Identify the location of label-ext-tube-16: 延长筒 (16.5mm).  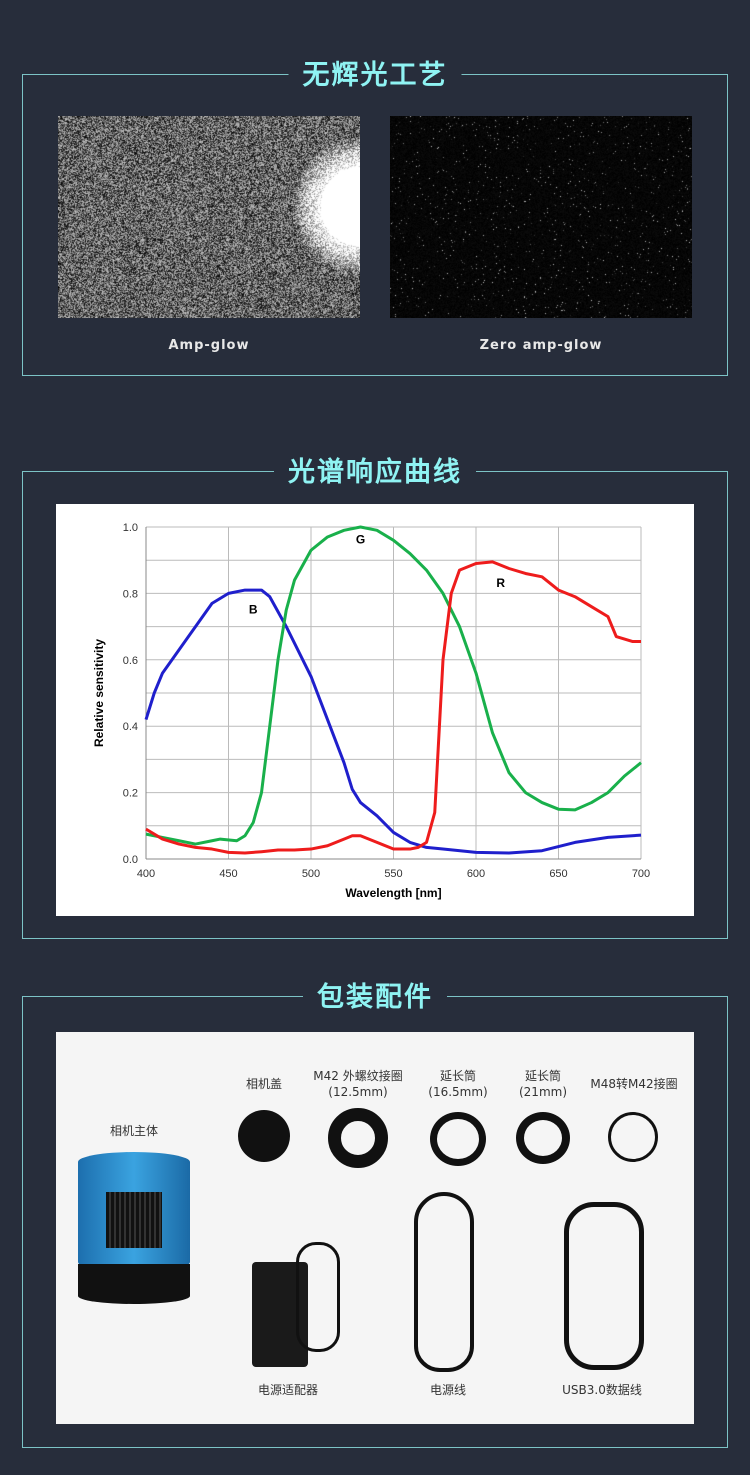
(457, 1084).